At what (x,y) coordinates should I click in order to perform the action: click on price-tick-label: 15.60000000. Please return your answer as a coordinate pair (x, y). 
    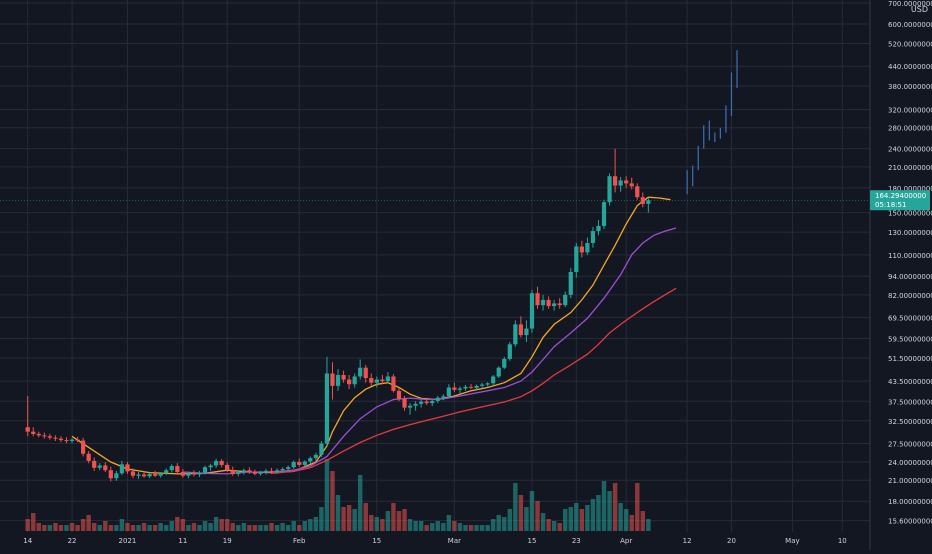
    Looking at the image, I should click on (910, 522).